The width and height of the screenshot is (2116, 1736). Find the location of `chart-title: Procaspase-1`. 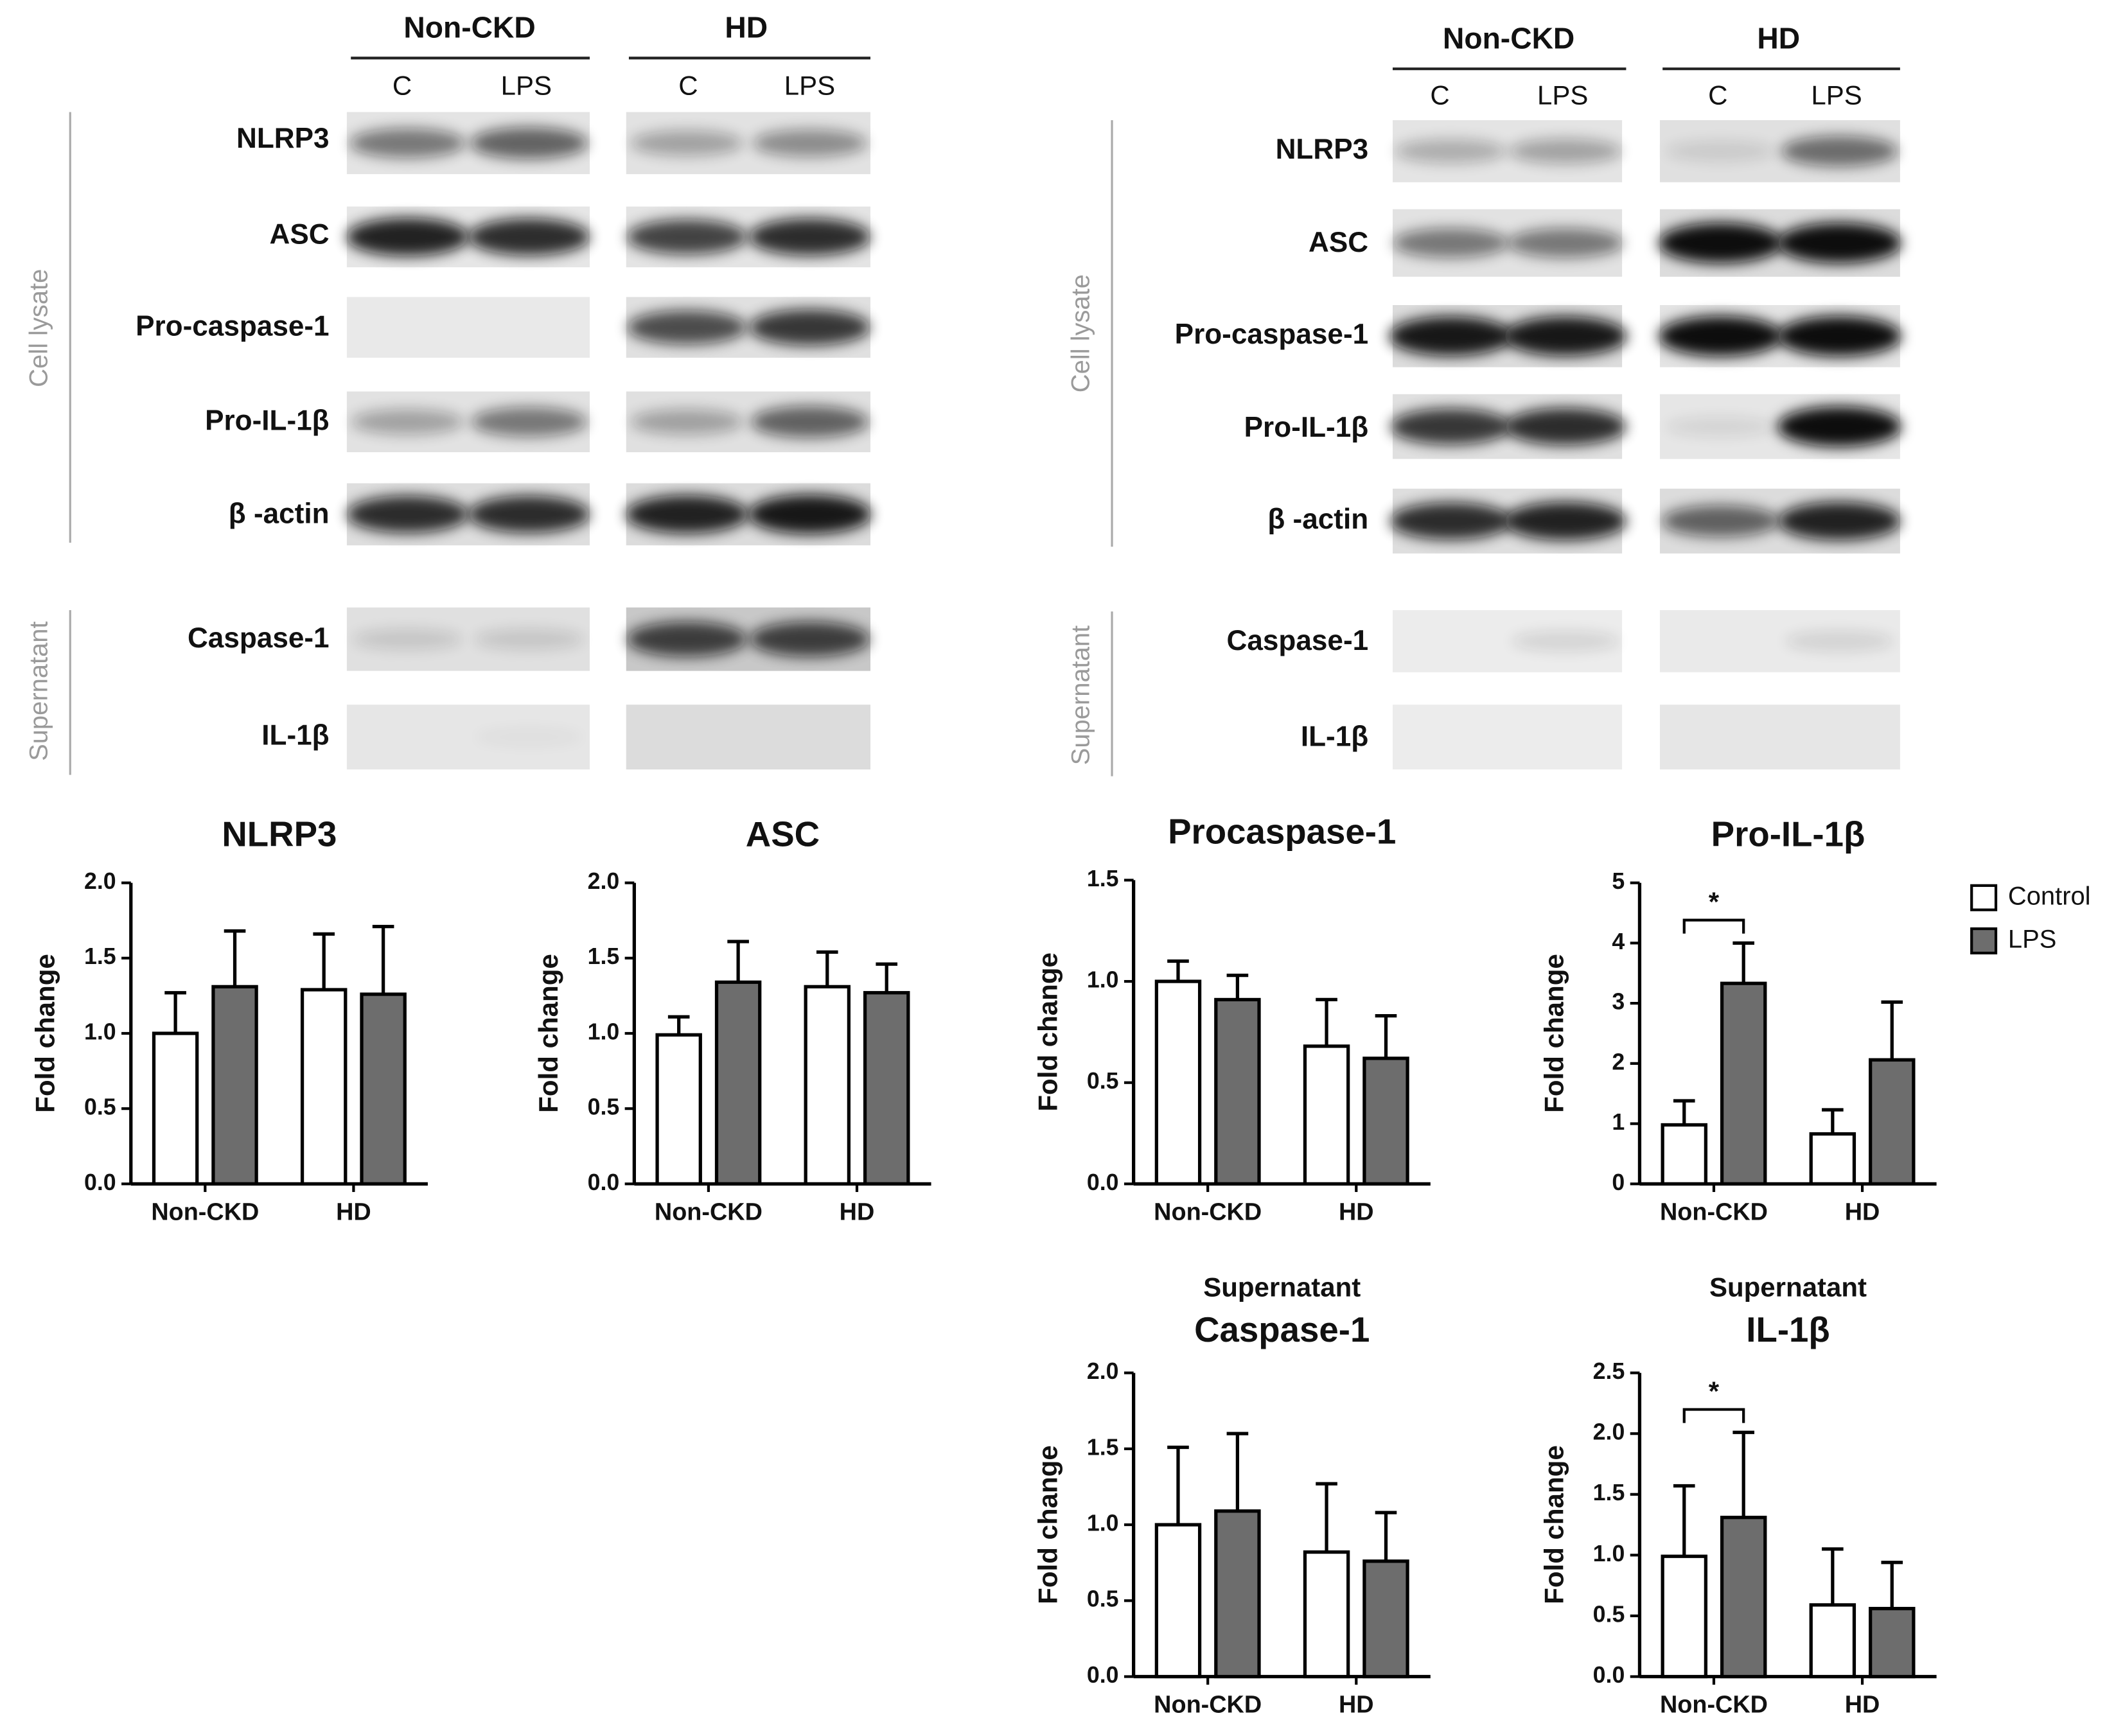

chart-title: Procaspase-1 is located at coordinates (1282, 831).